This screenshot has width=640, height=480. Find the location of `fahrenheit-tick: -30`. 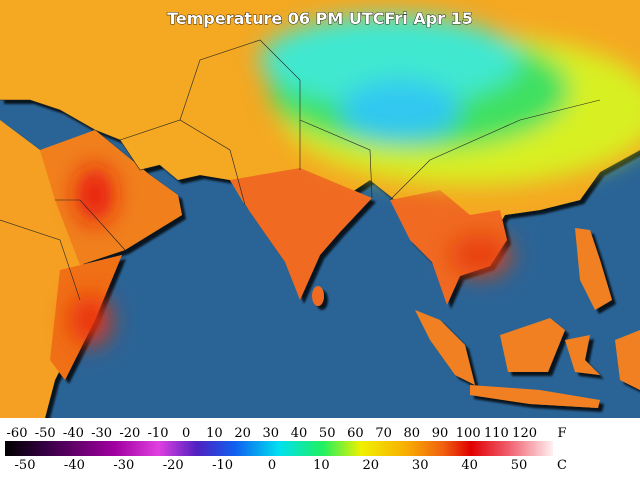

fahrenheit-tick: -30 is located at coordinates (101, 433).